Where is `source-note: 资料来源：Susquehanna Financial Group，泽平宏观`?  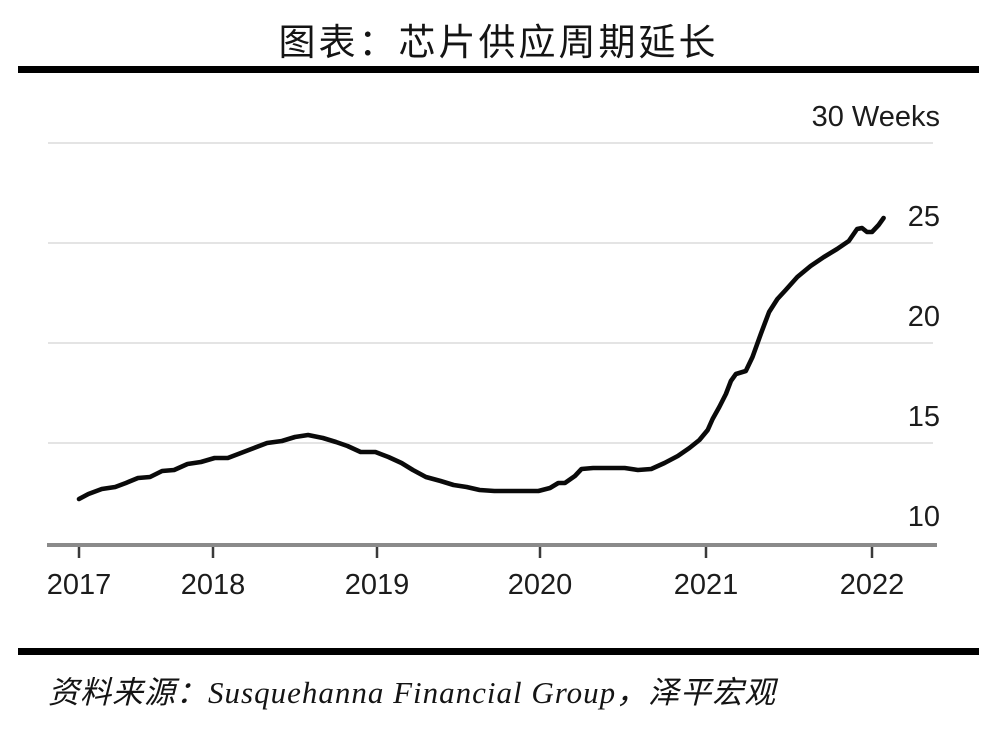 source-note: 资料来源：Susquehanna Financial Group，泽平宏观 is located at coordinates (412, 692).